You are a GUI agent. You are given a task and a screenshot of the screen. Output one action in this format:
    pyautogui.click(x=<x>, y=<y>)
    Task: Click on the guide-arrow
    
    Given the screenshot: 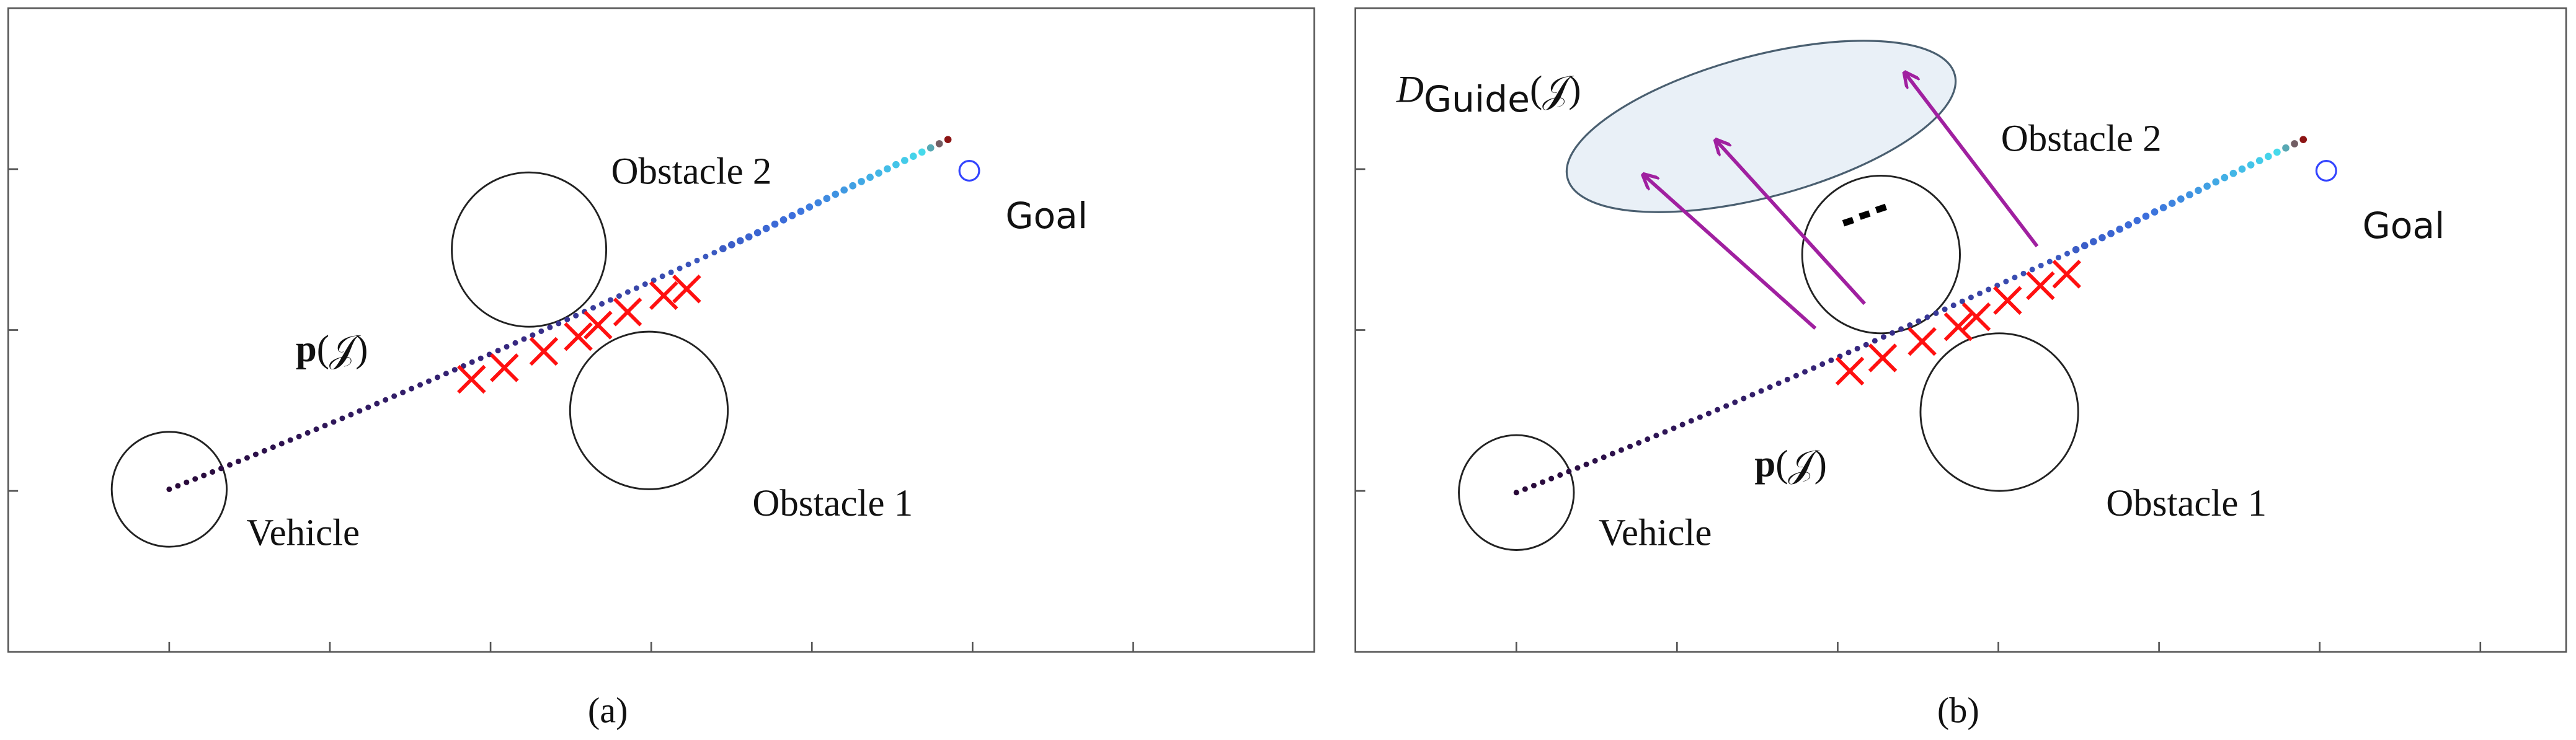 What is the action you would take?
    pyautogui.click(x=1792, y=223)
    